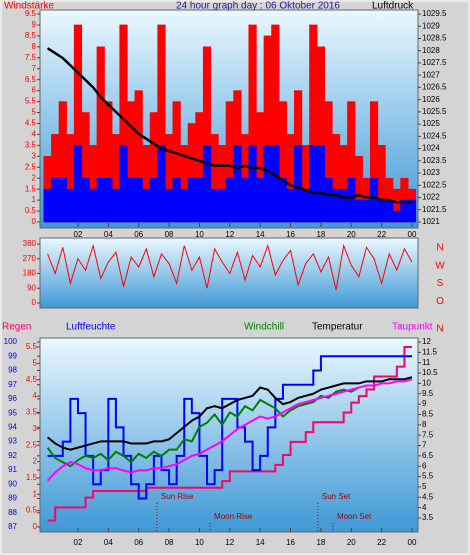 The image size is (470, 555). Describe the element at coordinates (426, 341) in the screenshot. I see `y-tick-label: 12` at that location.